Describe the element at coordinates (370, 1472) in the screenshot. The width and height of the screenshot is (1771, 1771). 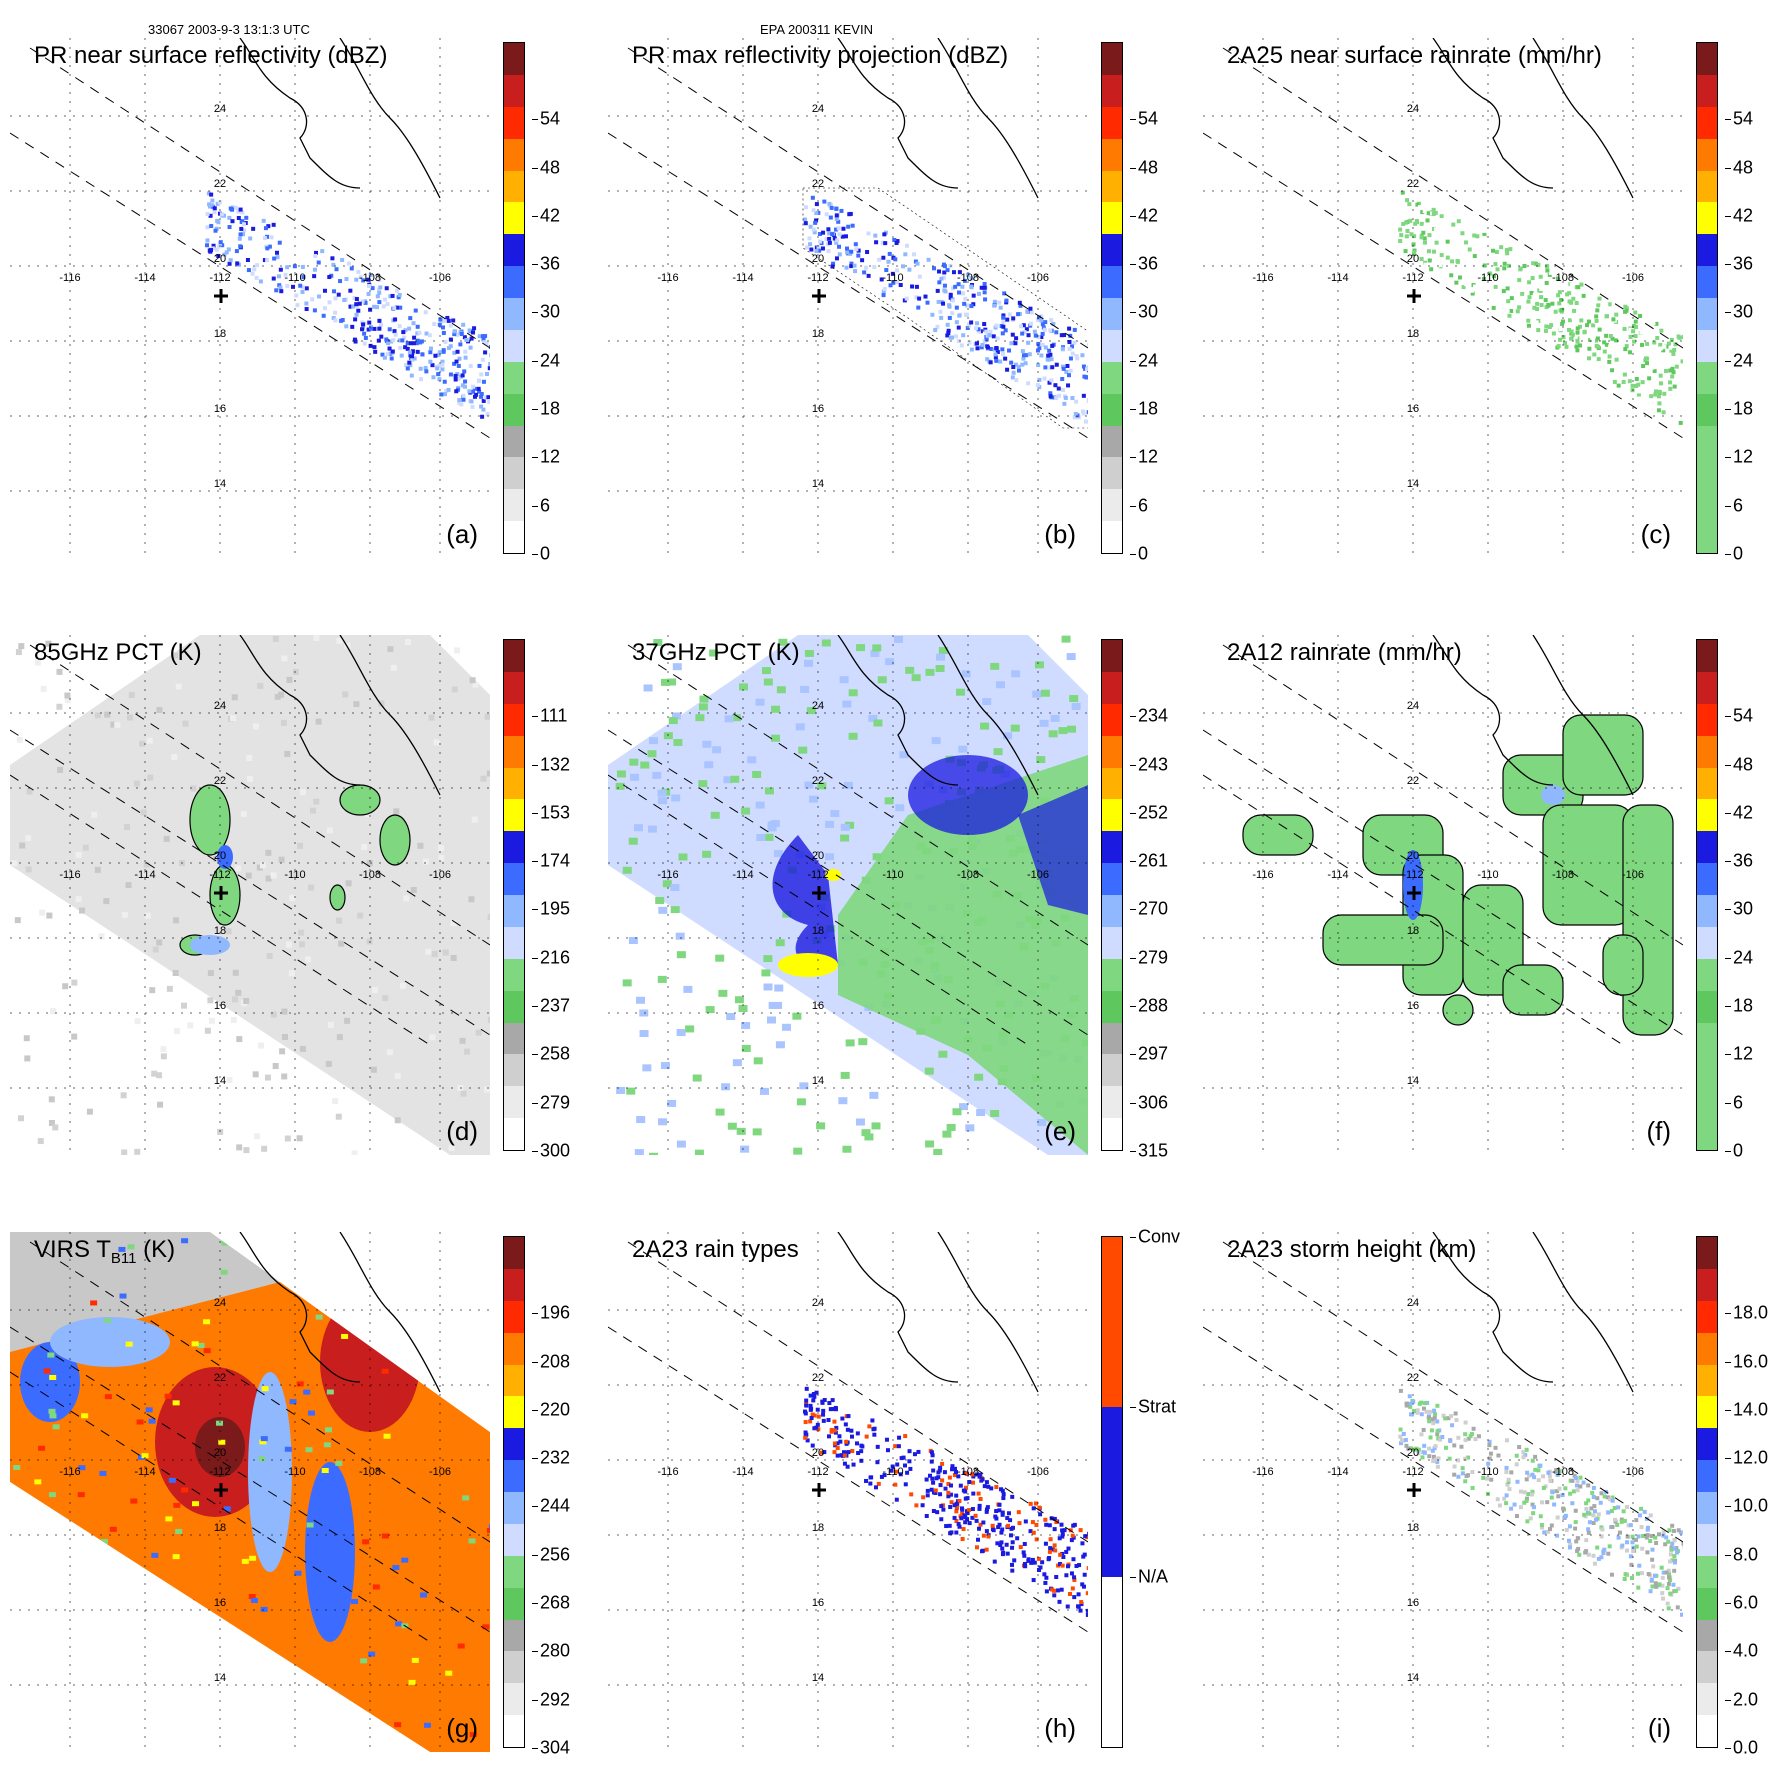
I see `lon-label: -108` at that location.